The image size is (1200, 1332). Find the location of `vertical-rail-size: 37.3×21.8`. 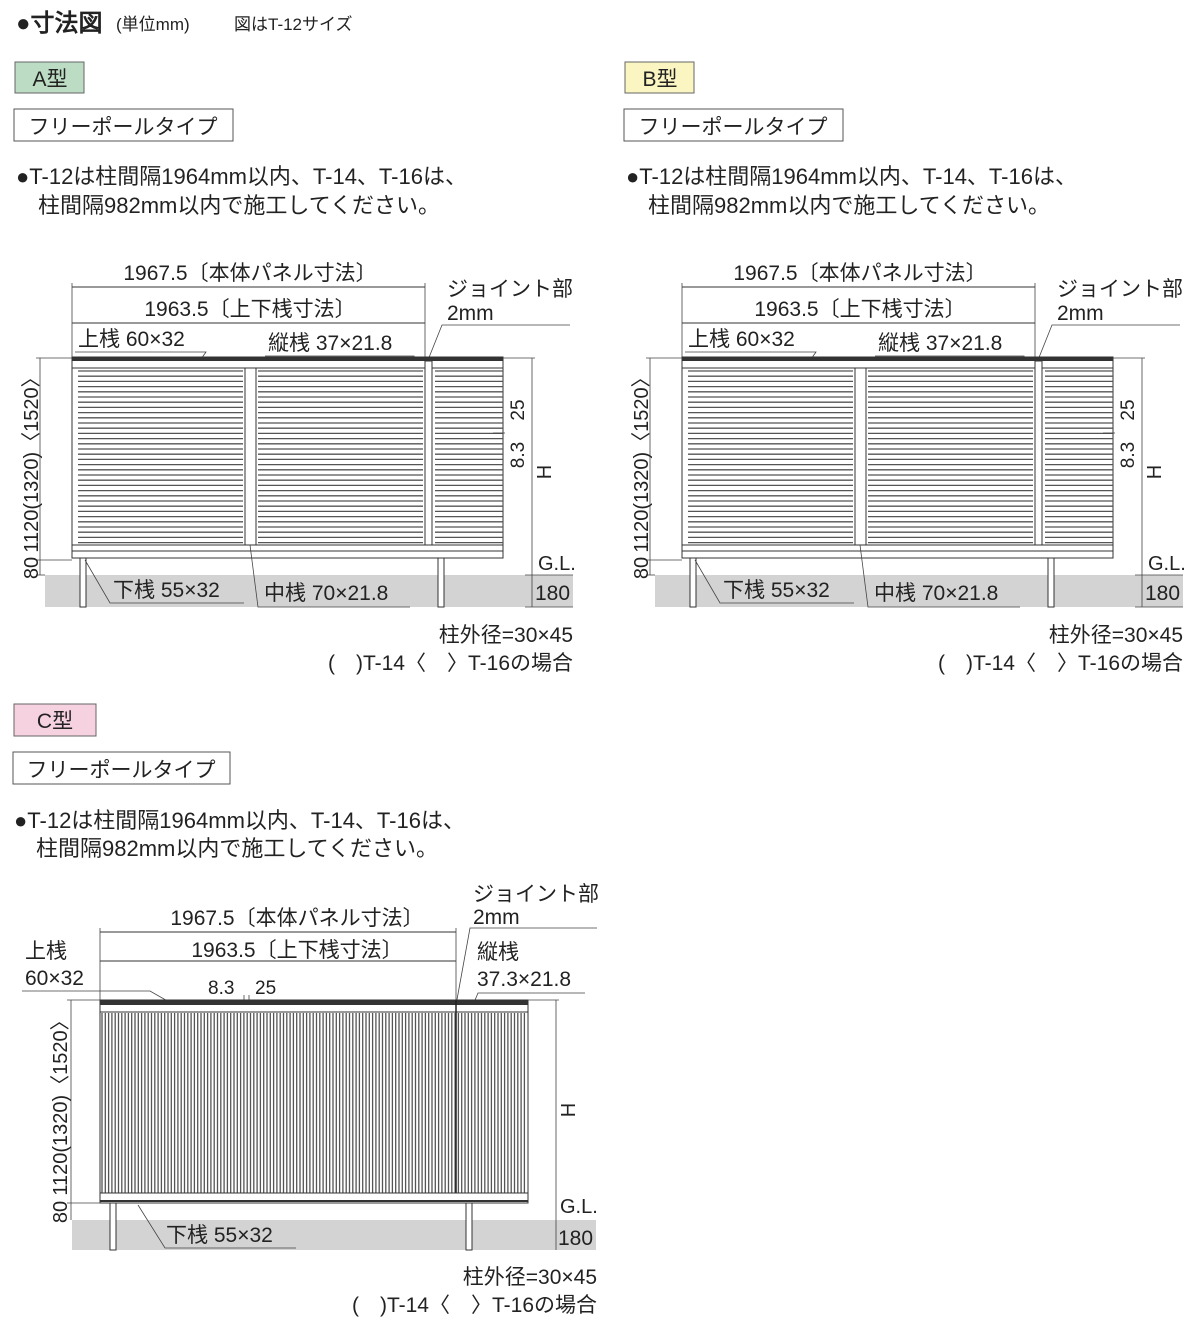

vertical-rail-size: 37.3×21.8 is located at coordinates (524, 979).